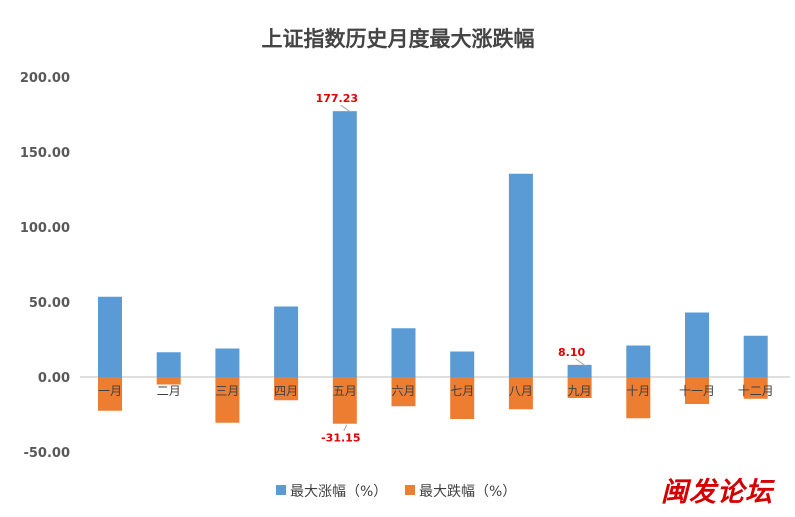 This screenshot has height=517, width=795. I want to click on legend: 最大涨幅（%） 最大跌幅（%）, so click(396, 492).